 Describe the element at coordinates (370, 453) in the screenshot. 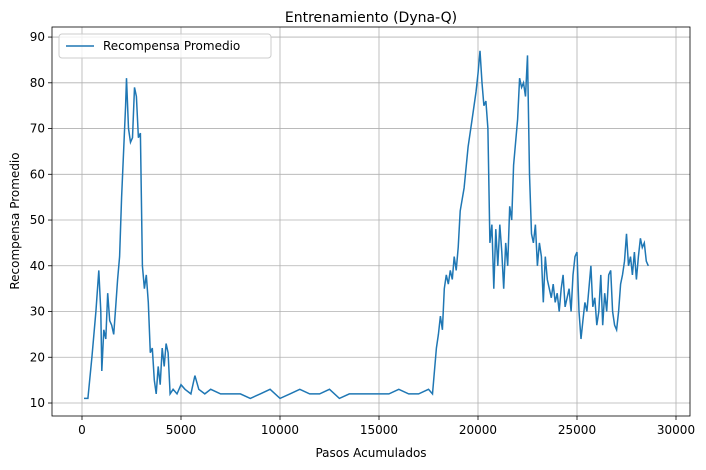

I see `x-axis-label: Pasos Acumulados` at that location.